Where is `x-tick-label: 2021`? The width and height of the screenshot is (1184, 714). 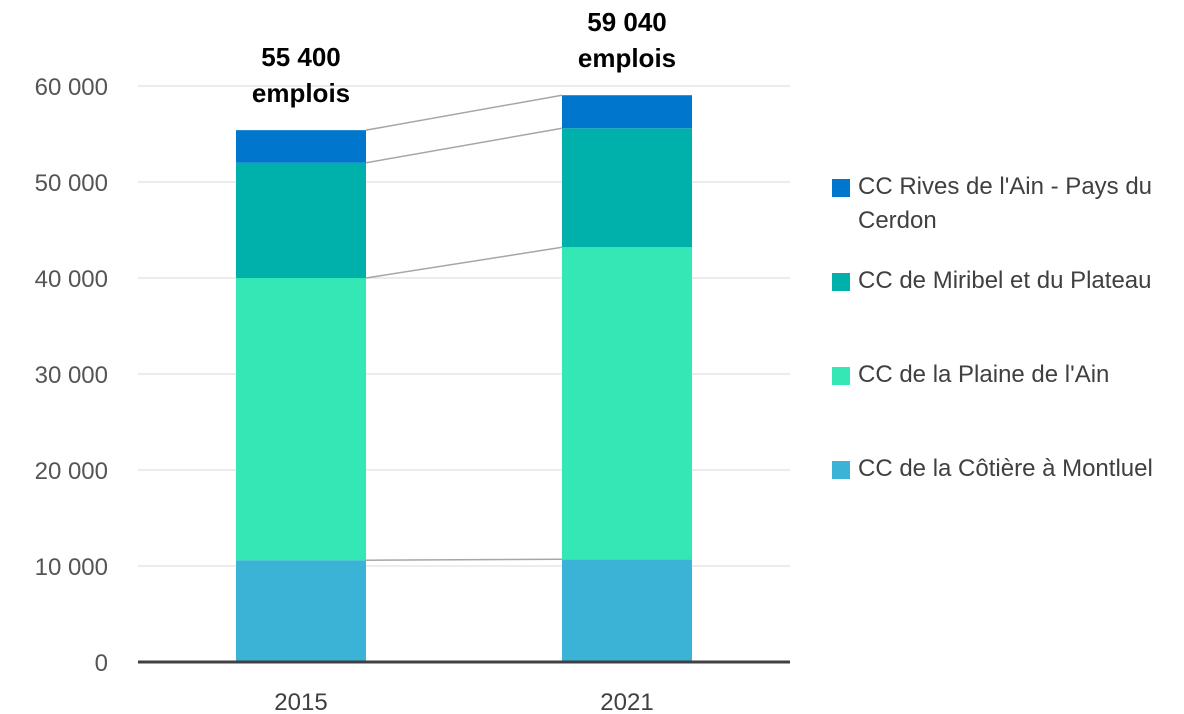 x-tick-label: 2021 is located at coordinates (626, 701).